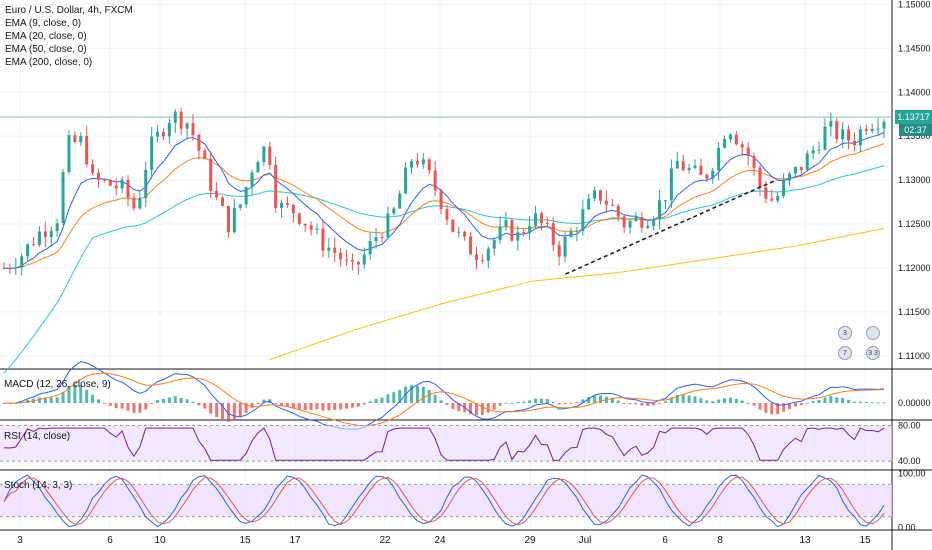 The height and width of the screenshot is (550, 932). I want to click on rsi-band, so click(446, 443).